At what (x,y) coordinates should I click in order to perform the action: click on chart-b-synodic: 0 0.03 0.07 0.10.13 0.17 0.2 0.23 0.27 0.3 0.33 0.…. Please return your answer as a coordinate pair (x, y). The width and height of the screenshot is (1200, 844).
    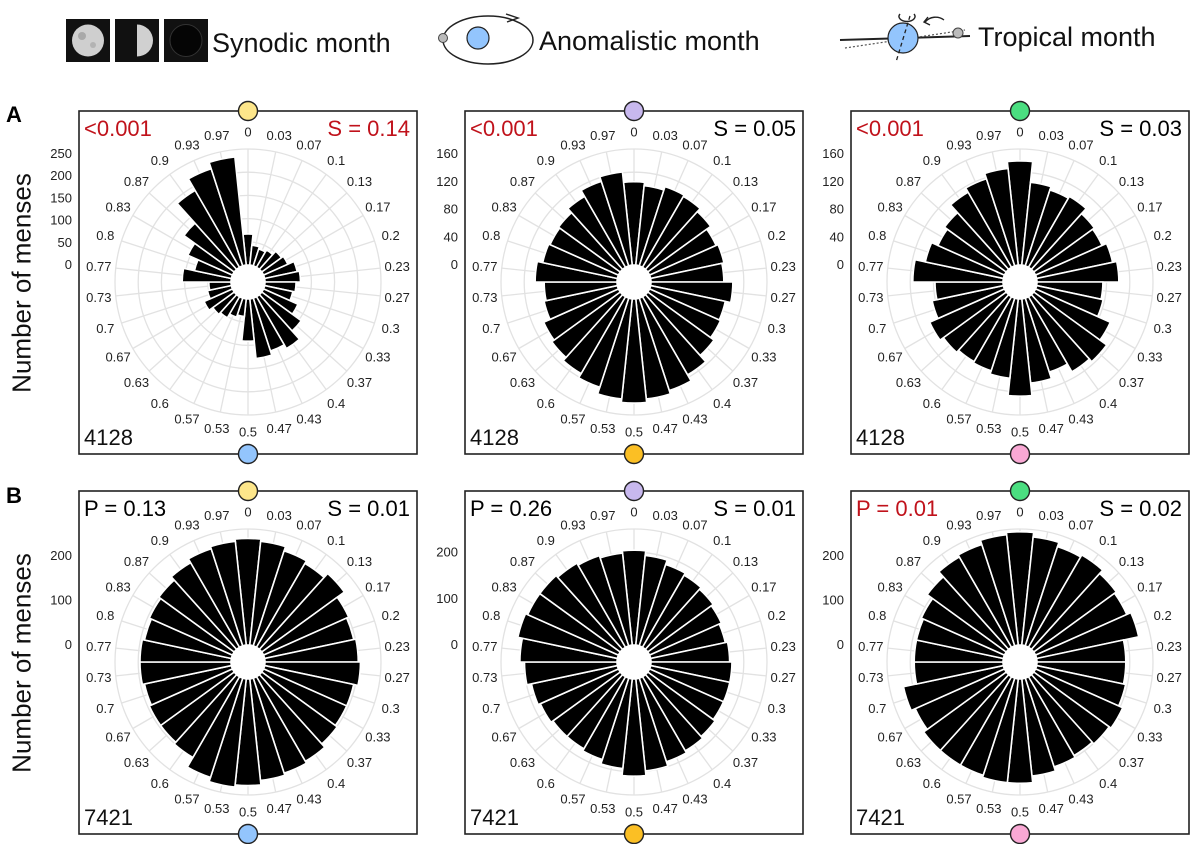
    Looking at the image, I should click on (234, 662).